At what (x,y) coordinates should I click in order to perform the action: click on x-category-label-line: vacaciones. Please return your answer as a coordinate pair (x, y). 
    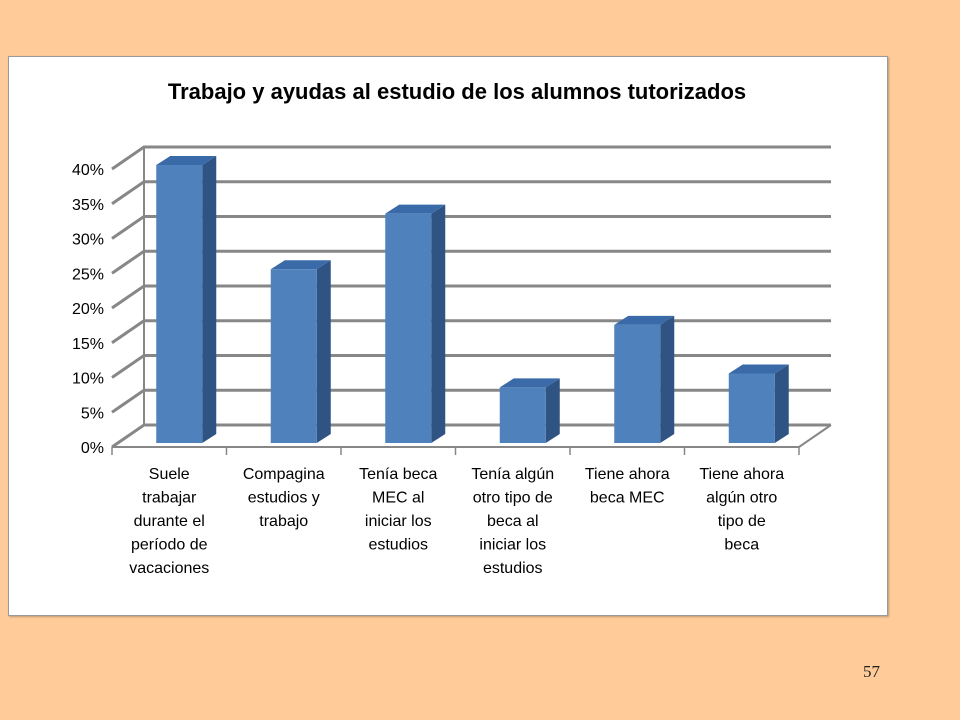
    Looking at the image, I should click on (169, 568).